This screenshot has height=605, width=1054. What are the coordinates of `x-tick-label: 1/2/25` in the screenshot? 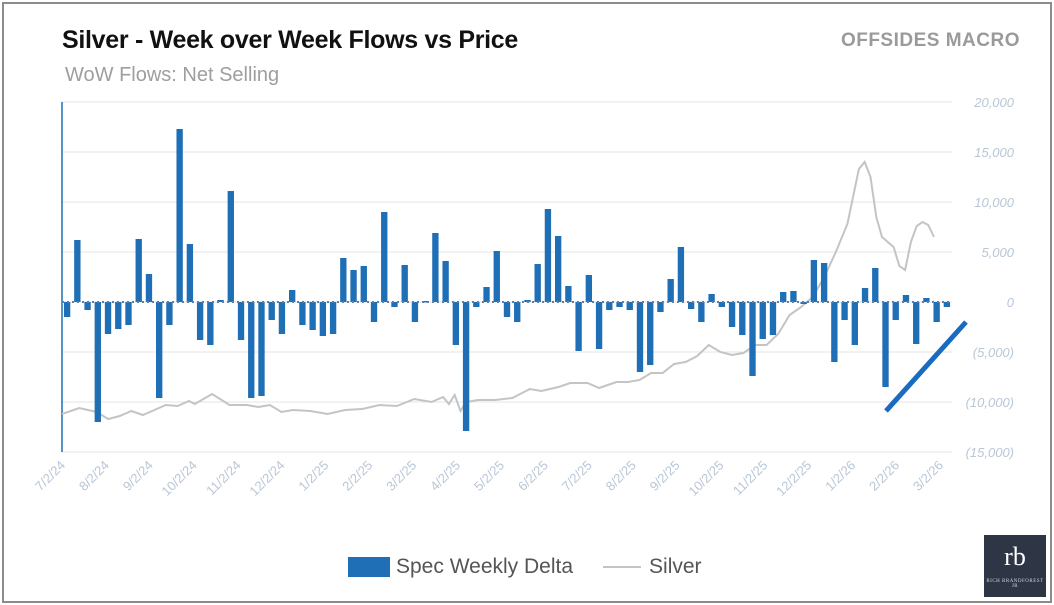 It's located at (313, 476).